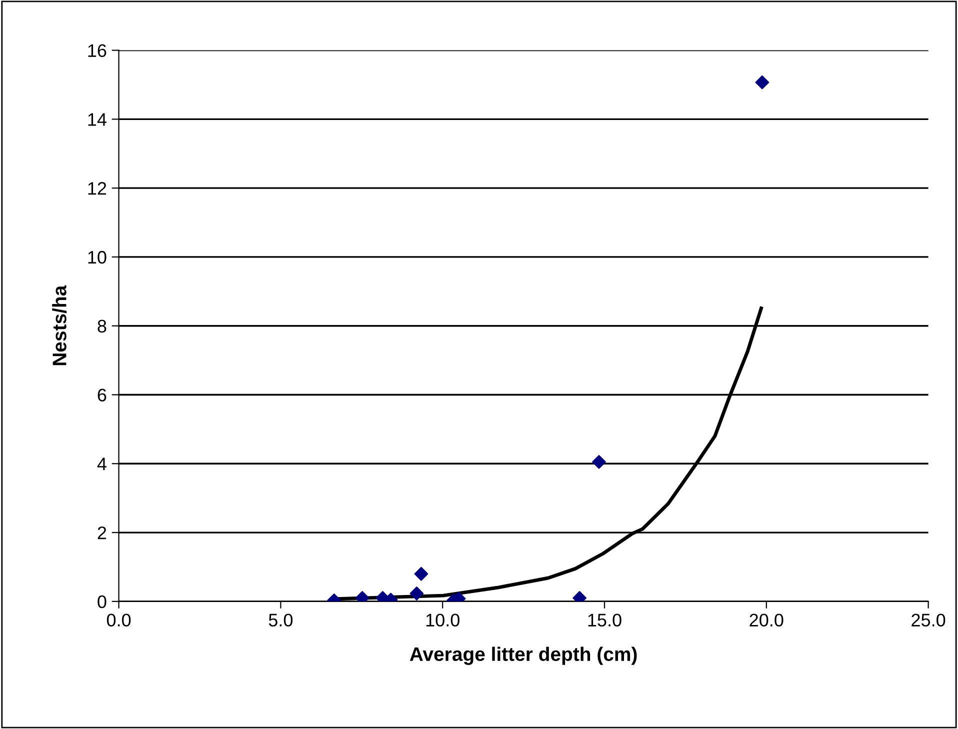 This screenshot has height=729, width=958. Describe the element at coordinates (101, 464) in the screenshot. I see `y-tick-label: 4` at that location.